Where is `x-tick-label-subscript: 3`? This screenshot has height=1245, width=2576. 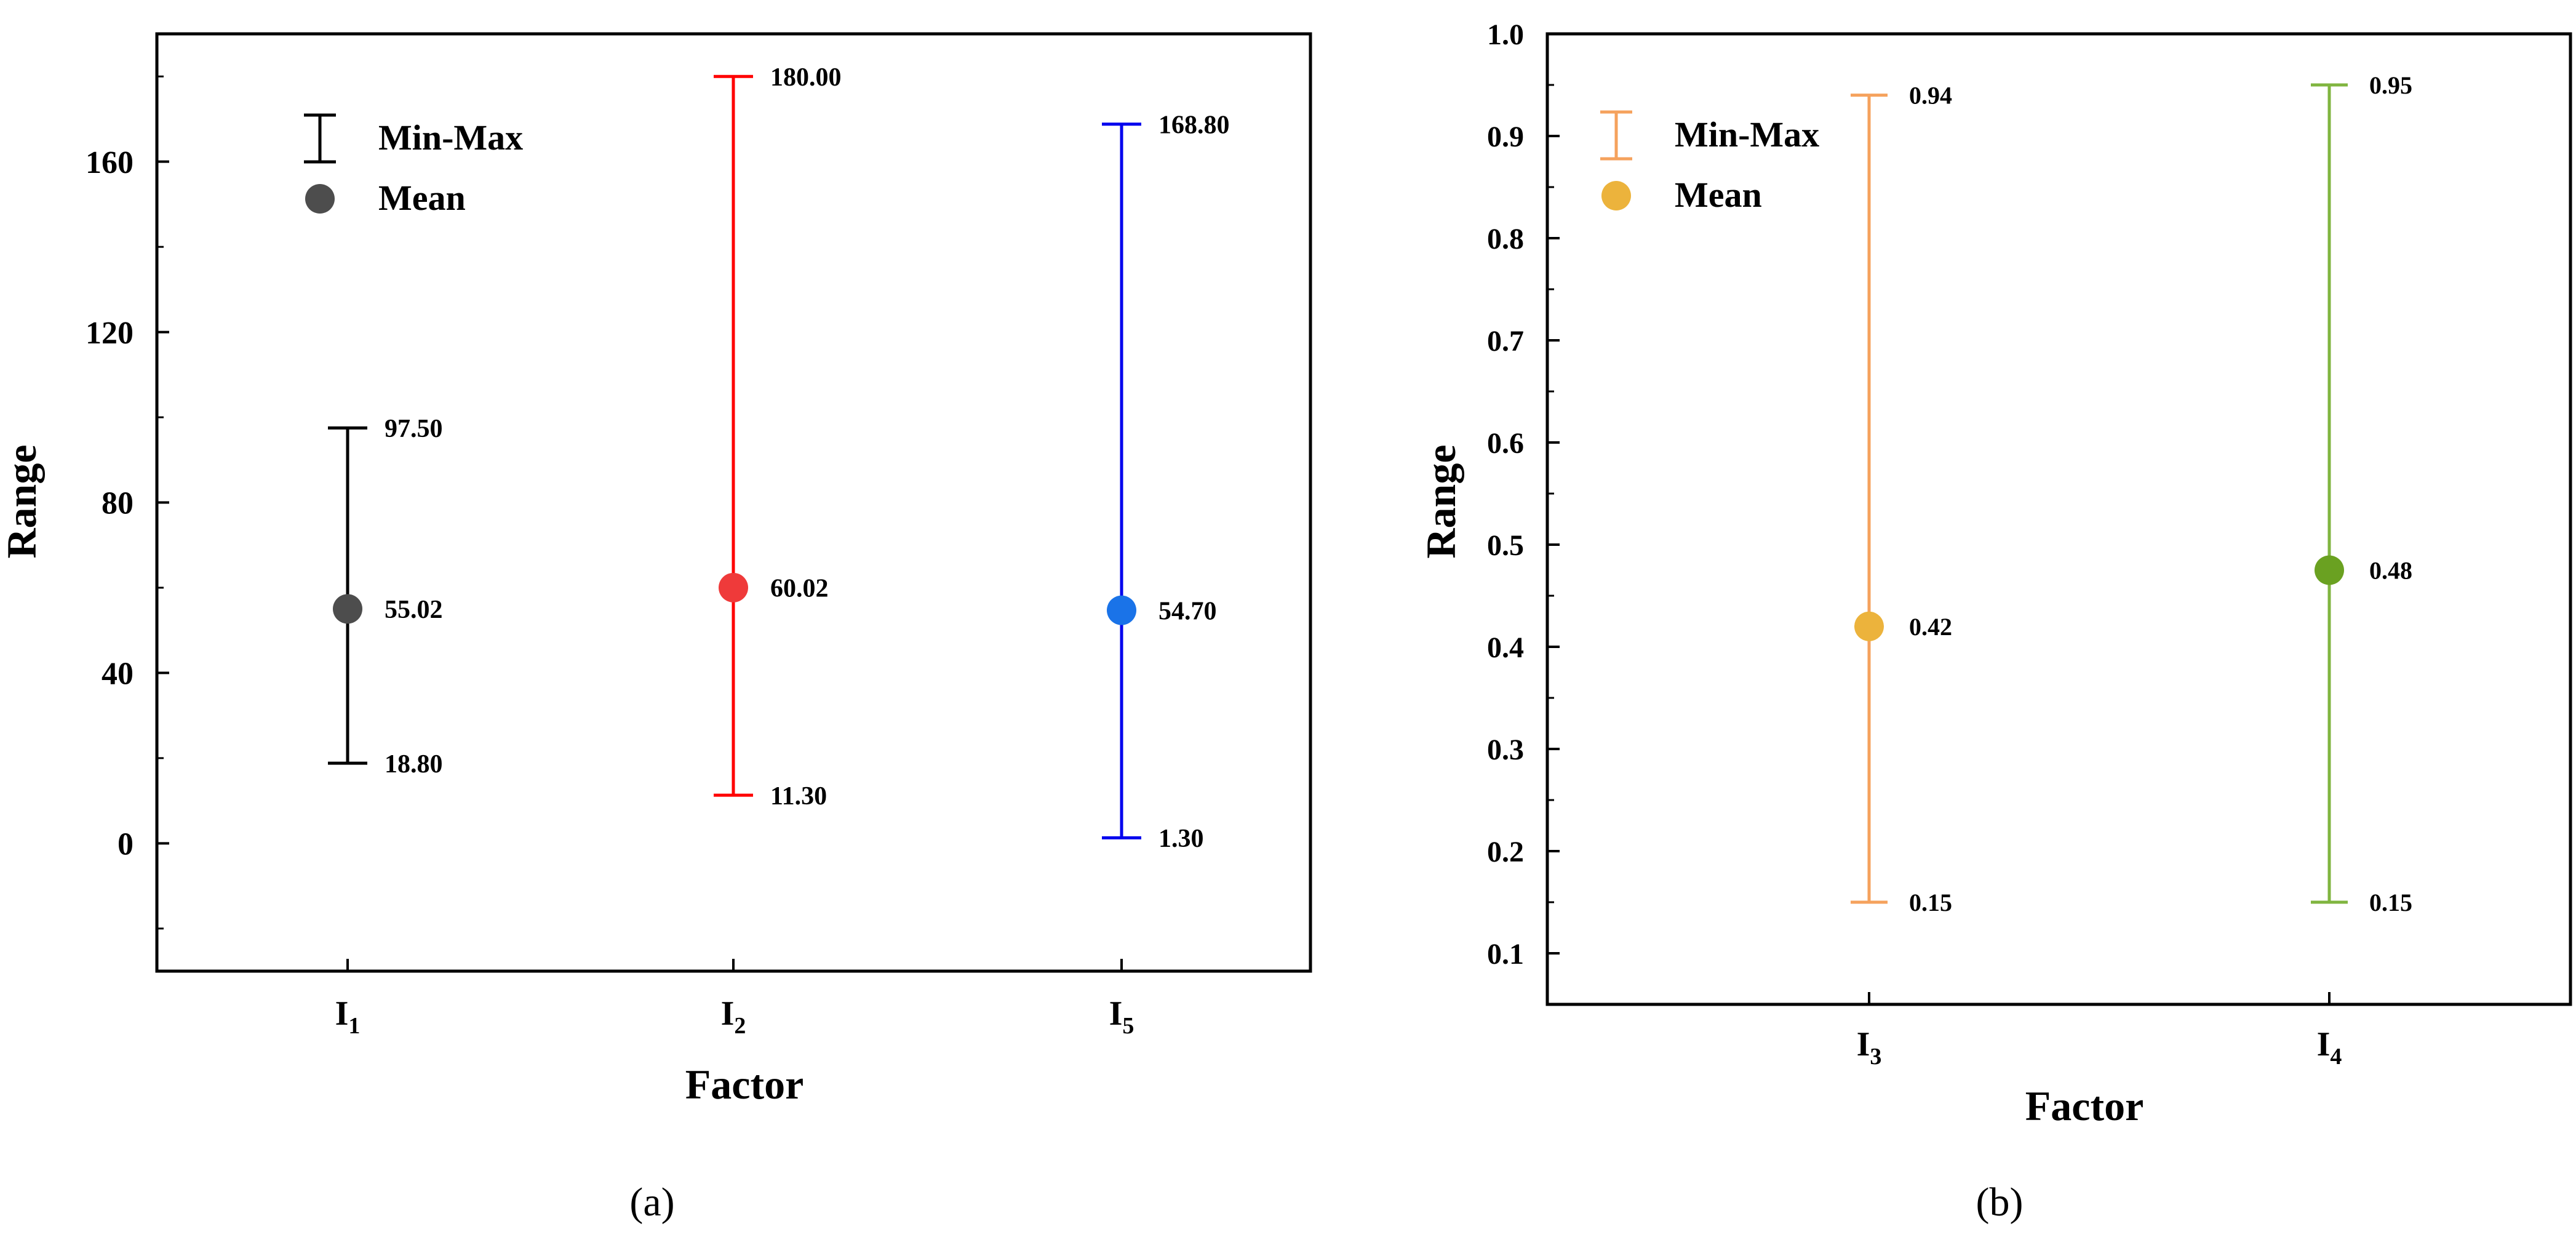 x-tick-label-subscript: 3 is located at coordinates (1876, 1057).